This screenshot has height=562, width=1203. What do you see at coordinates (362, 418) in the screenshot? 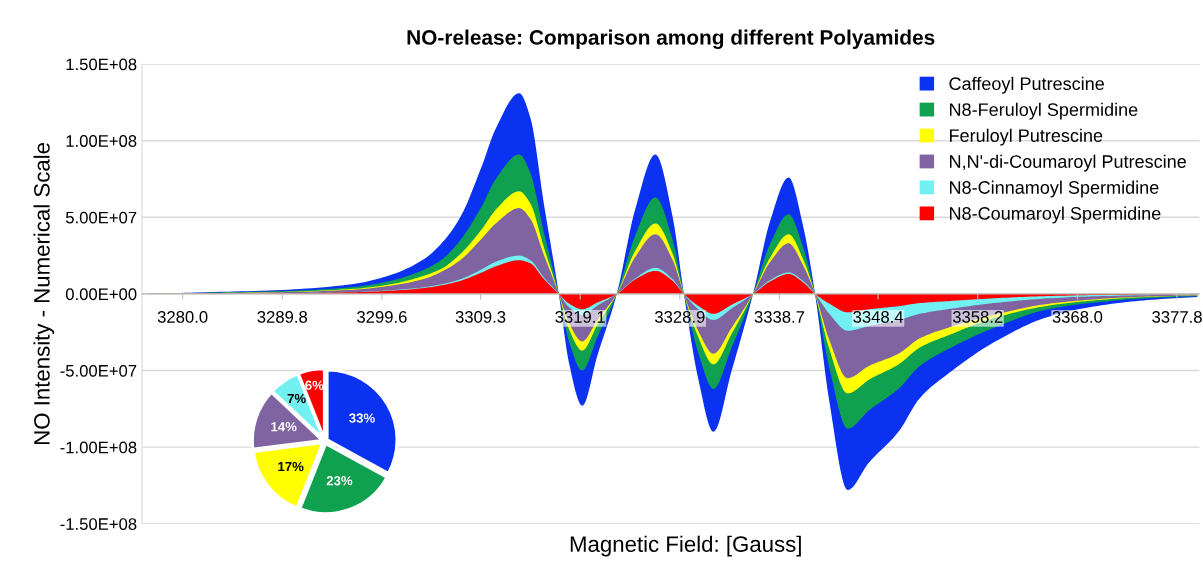
I see `data-label: 33%` at bounding box center [362, 418].